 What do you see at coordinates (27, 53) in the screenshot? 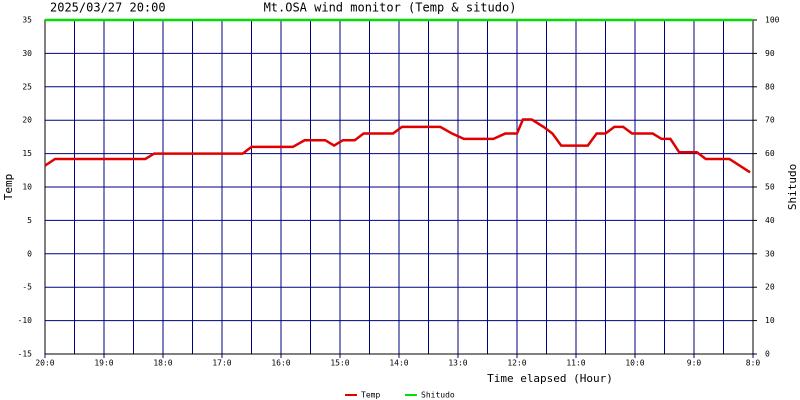
I see `y-tick-label: 30` at bounding box center [27, 53].